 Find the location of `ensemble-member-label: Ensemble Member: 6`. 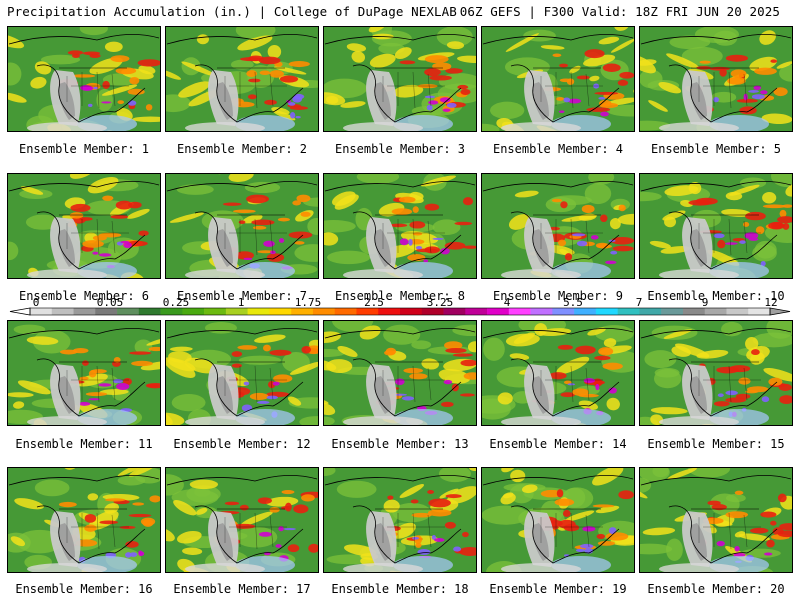

ensemble-member-label: Ensemble Member: 6 is located at coordinates (84, 296).